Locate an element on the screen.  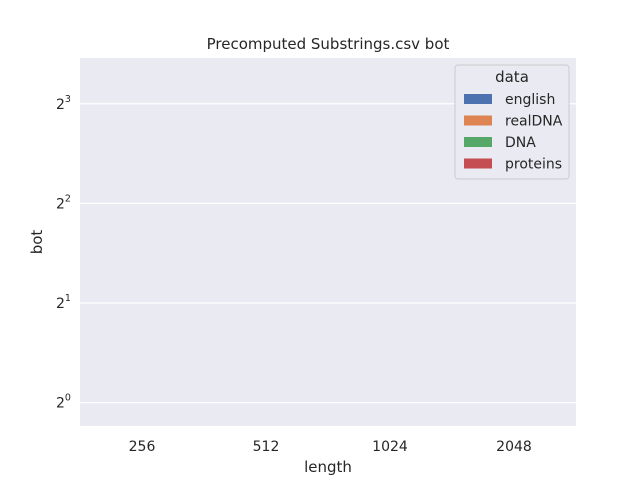
y-tick-exponent: 1 is located at coordinates (68, 298).